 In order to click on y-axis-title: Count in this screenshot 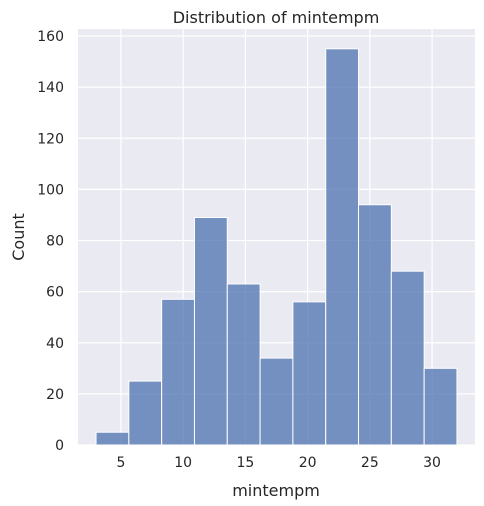, I will do `click(18, 237)`.